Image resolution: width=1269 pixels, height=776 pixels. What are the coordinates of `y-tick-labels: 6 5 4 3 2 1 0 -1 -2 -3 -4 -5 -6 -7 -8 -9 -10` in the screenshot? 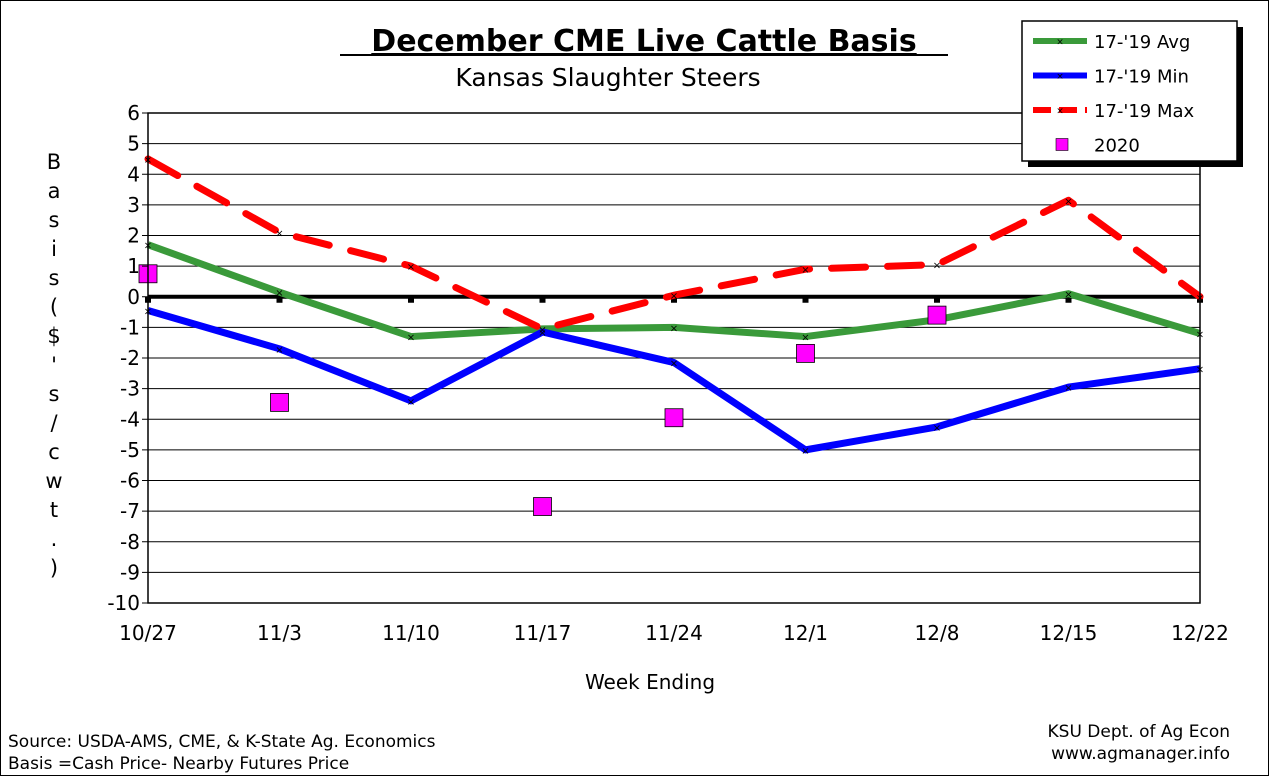 It's located at (123, 358).